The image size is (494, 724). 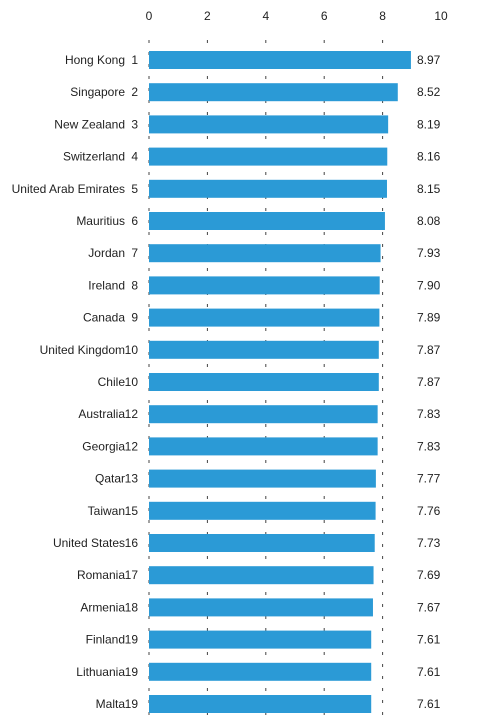 I want to click on value-label: 7.77, so click(x=429, y=479).